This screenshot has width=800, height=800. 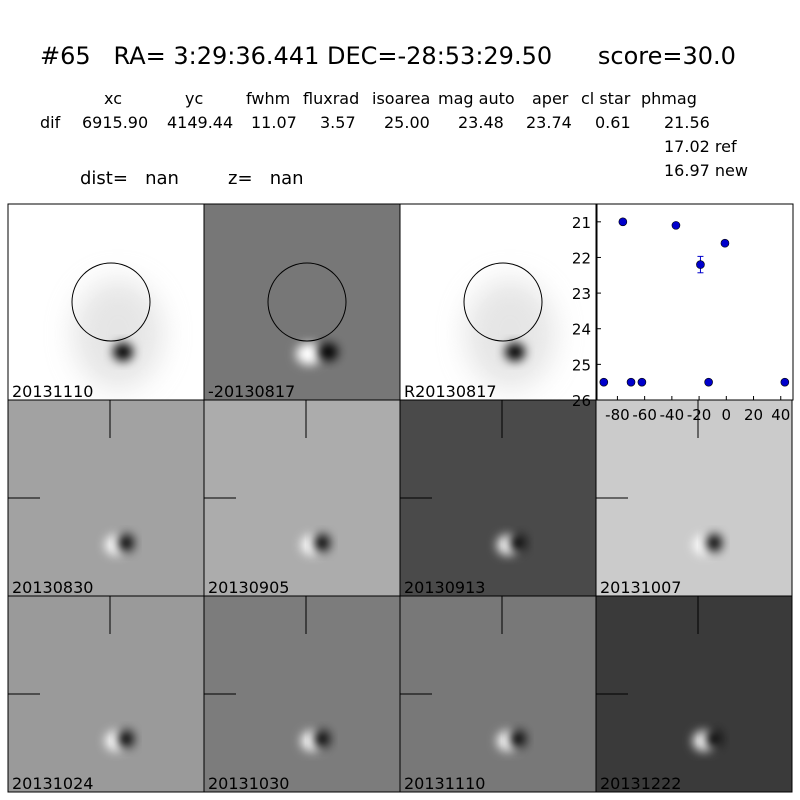 What do you see at coordinates (640, 783) in the screenshot?
I see `stamp-label: 20131222` at bounding box center [640, 783].